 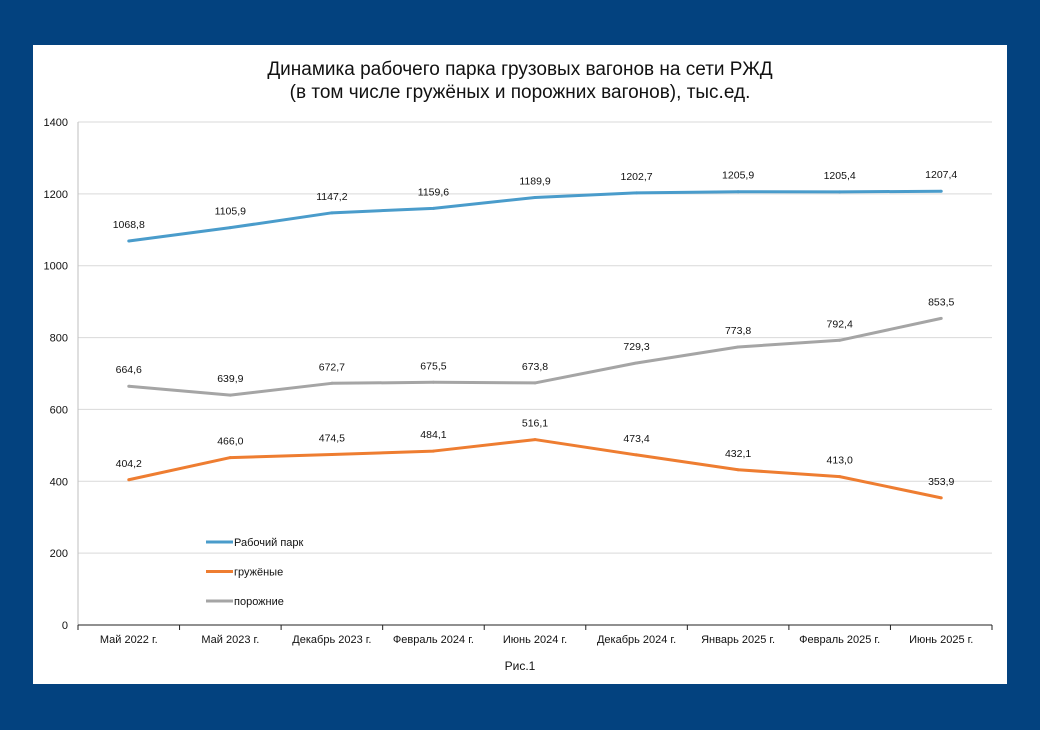 What do you see at coordinates (59, 554) in the screenshot?
I see `y-tick-label: 200` at bounding box center [59, 554].